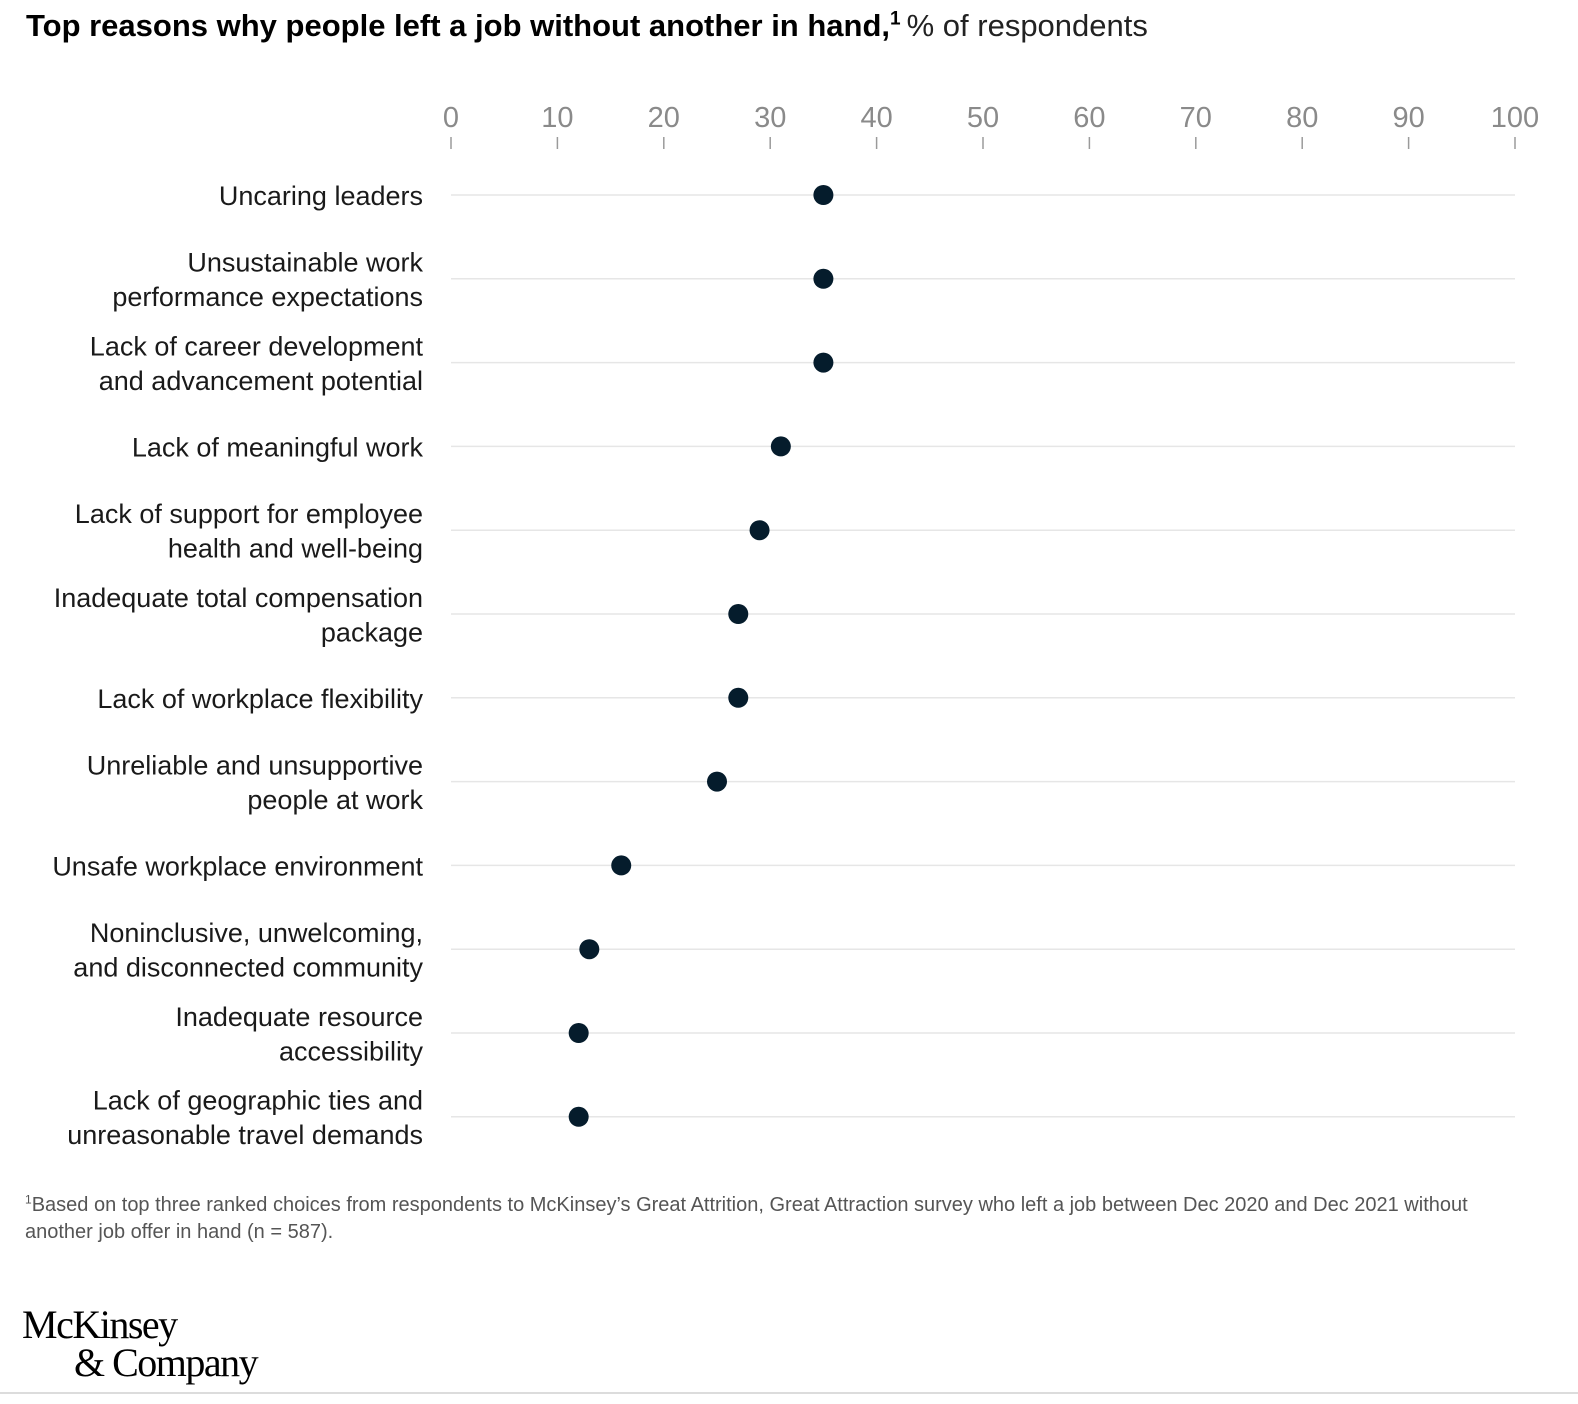 The image size is (1578, 1404). Describe the element at coordinates (701, 656) in the screenshot. I see `data-points` at that location.